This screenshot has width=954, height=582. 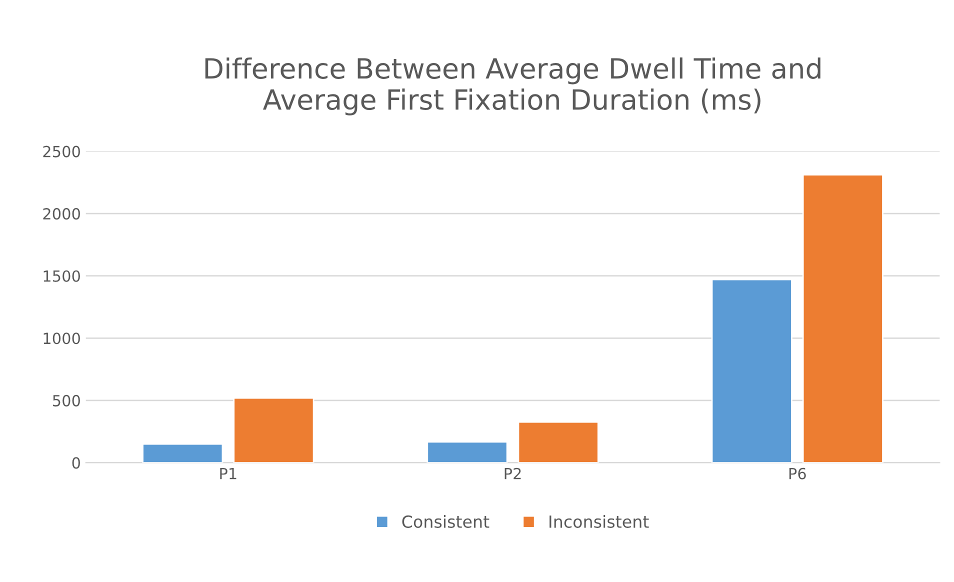 I want to click on x-tick-label: P6, so click(x=797, y=474).